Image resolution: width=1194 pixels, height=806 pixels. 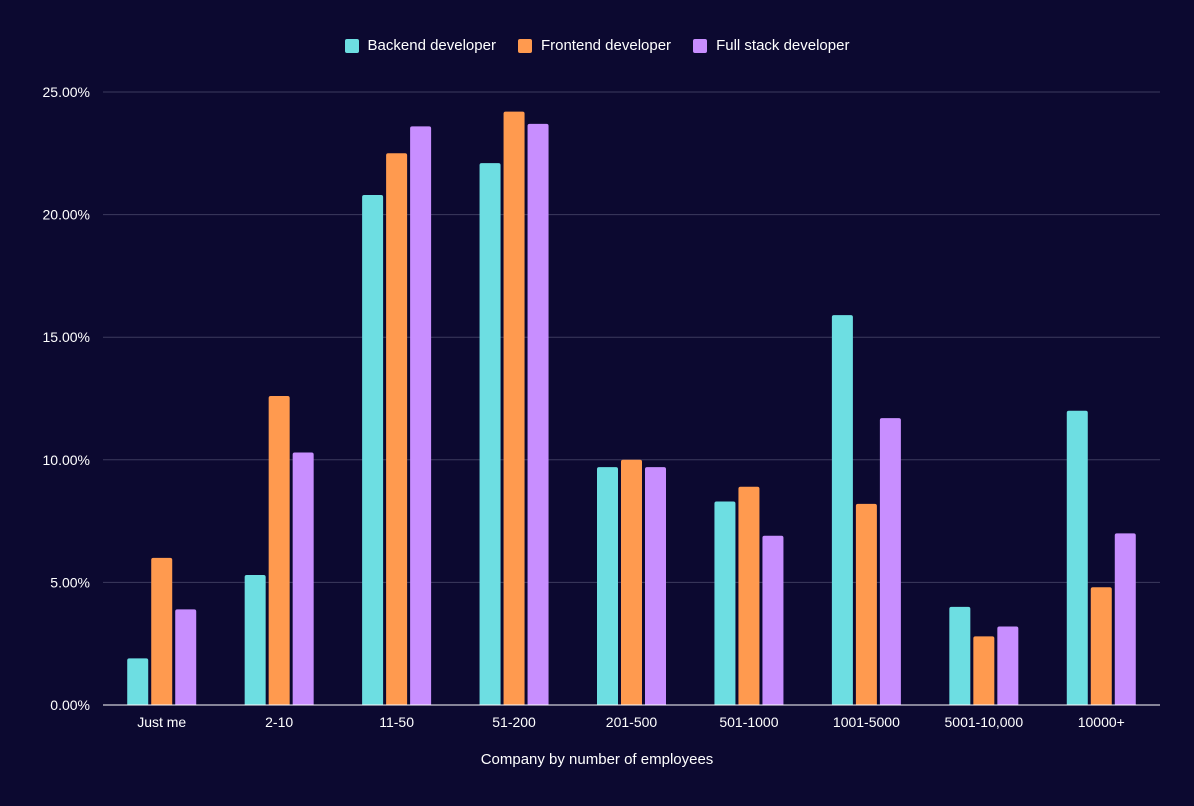 I want to click on legend-swatch-frontend, so click(x=524, y=45).